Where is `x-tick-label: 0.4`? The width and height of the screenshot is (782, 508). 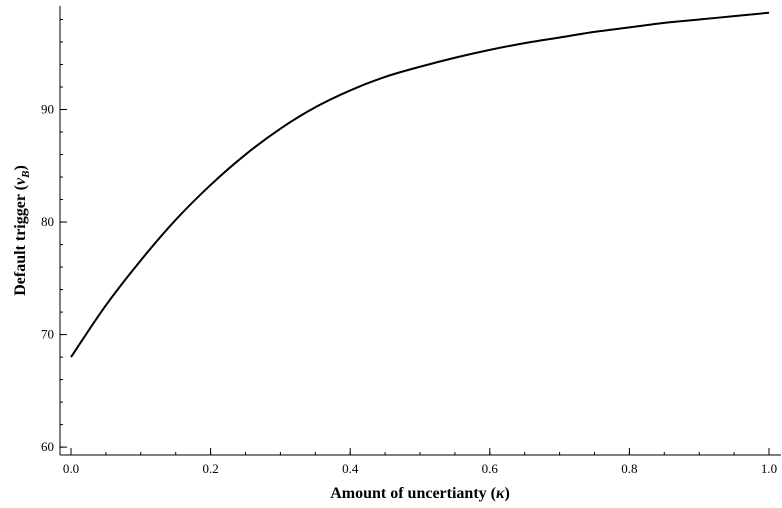 x-tick-label: 0.4 is located at coordinates (350, 468).